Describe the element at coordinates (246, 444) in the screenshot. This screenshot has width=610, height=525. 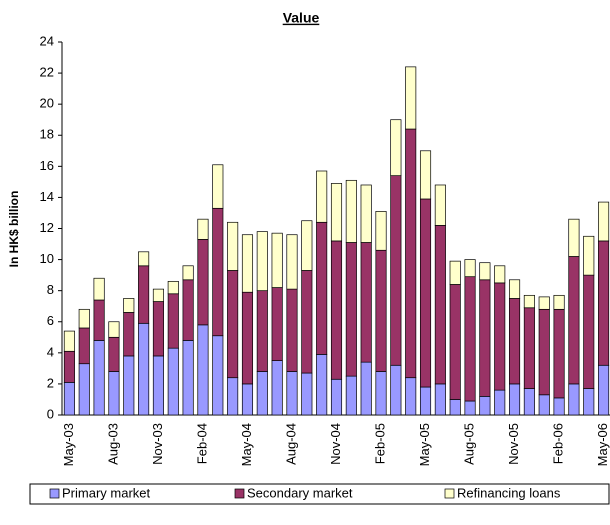
I see `x-tick-label: May-04` at that location.